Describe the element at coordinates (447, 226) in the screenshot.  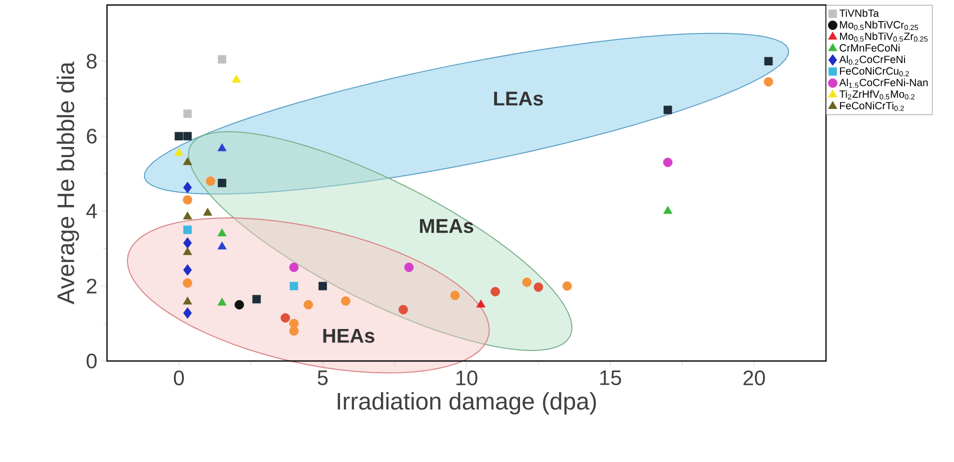
I see `annotation: MEAs` at that location.